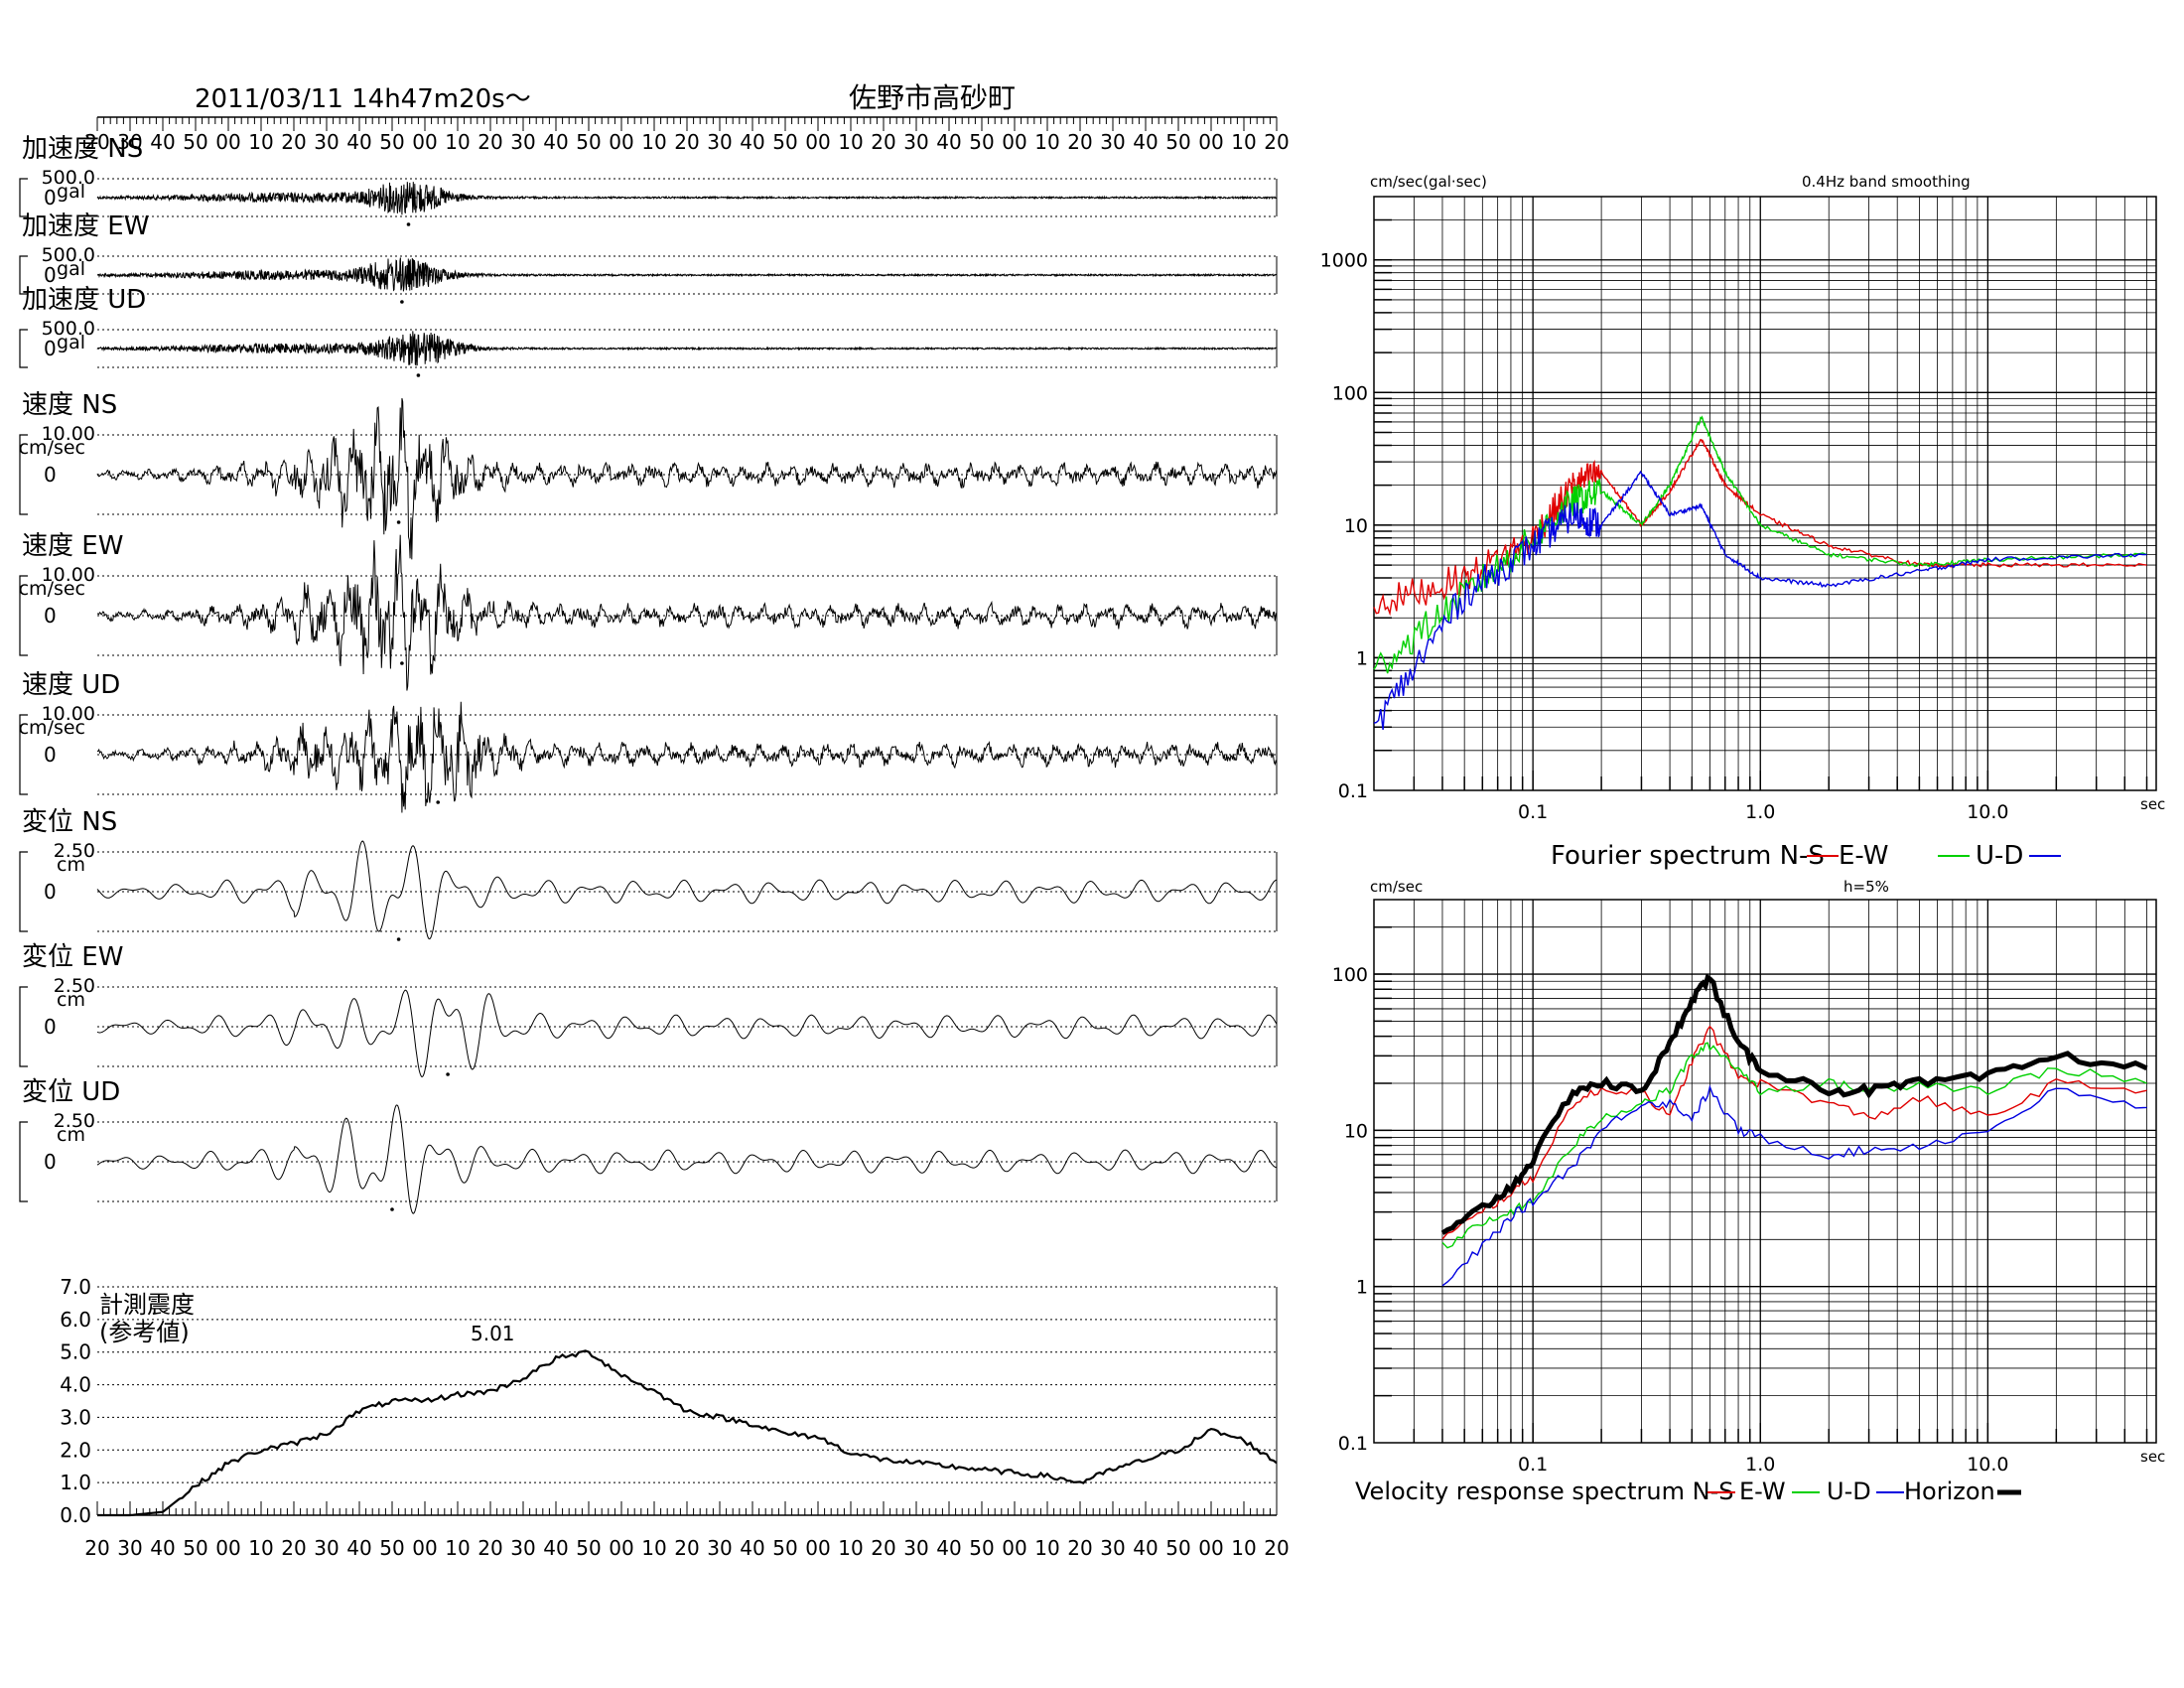 The image size is (2184, 1688). What do you see at coordinates (1428, 182) in the screenshot?
I see `fourier-ylabel: cm/sec(gal·sec)` at bounding box center [1428, 182].